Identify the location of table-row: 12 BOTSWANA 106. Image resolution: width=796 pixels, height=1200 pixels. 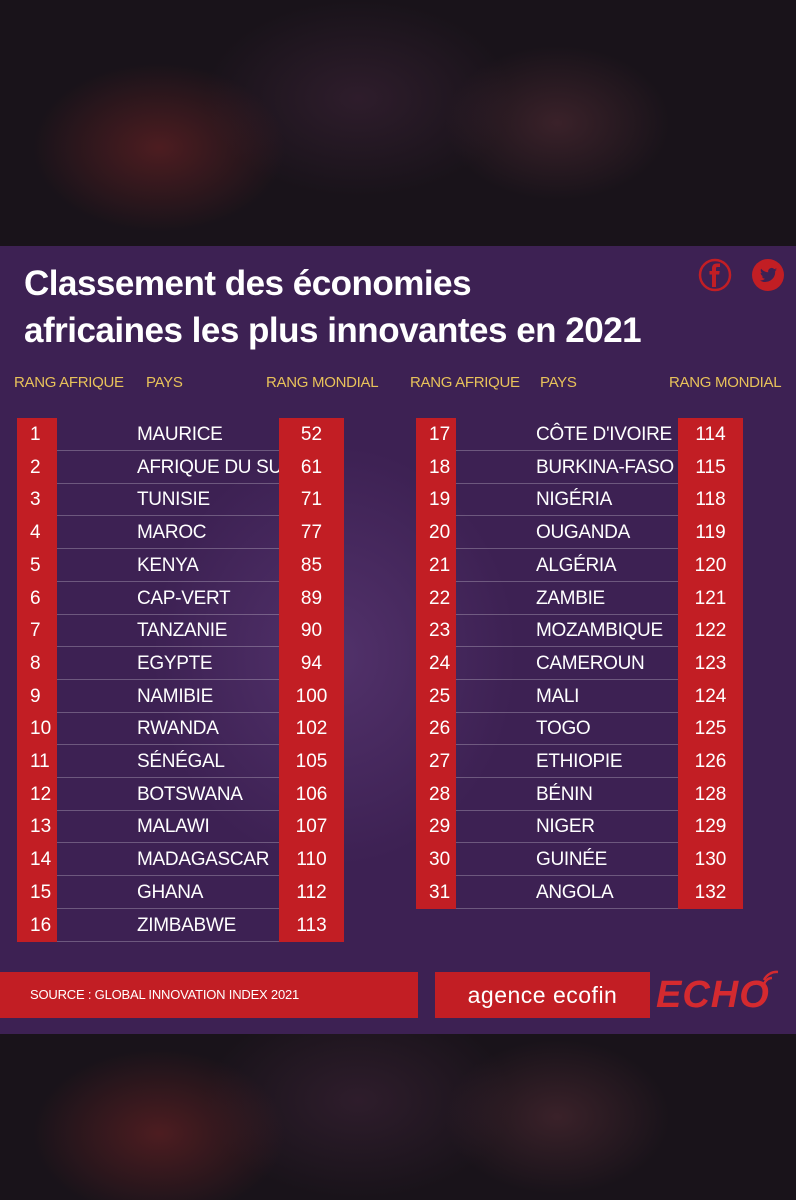
(180, 794).